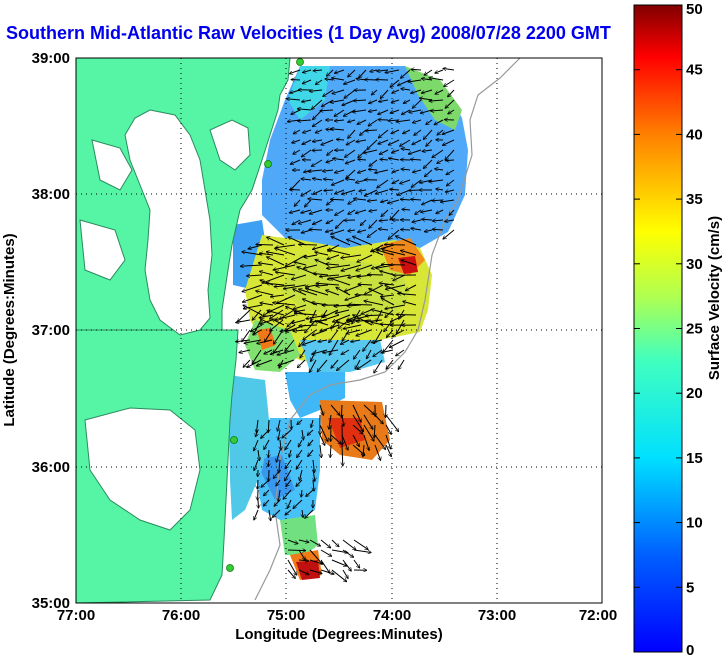 This screenshot has width=724, height=659. Describe the element at coordinates (497, 615) in the screenshot. I see `x-tick-label: 73:00` at that location.